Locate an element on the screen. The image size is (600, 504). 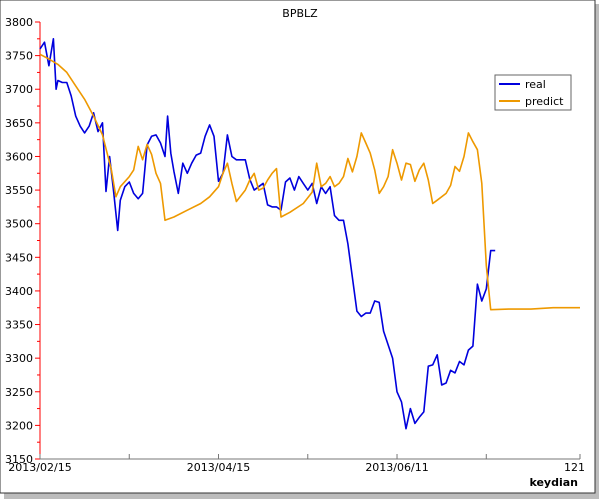
x-axis-title: keydian is located at coordinates (553, 482).